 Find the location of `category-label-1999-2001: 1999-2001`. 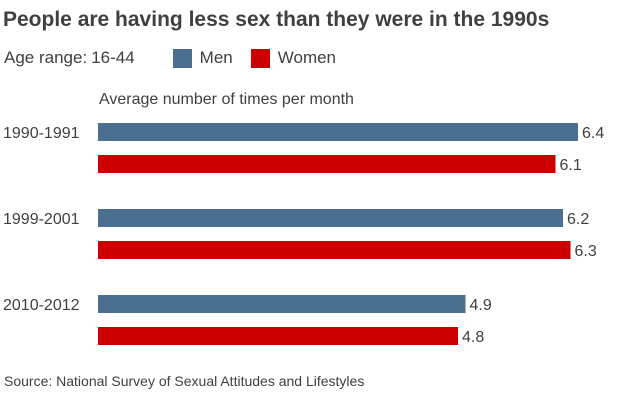

category-label-1999-2001: 1999-2001 is located at coordinates (41, 219).